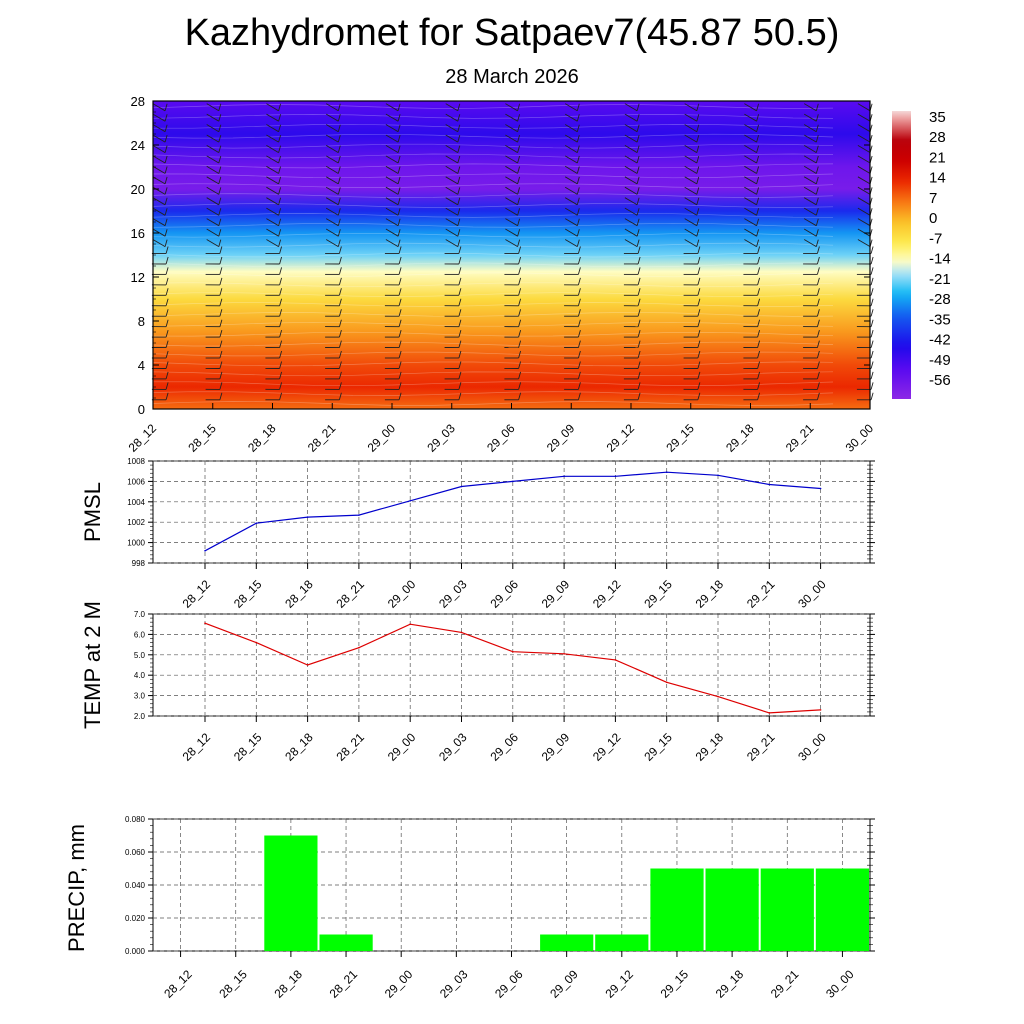  I want to click on y-tick-label: 0.060, so click(135, 852).